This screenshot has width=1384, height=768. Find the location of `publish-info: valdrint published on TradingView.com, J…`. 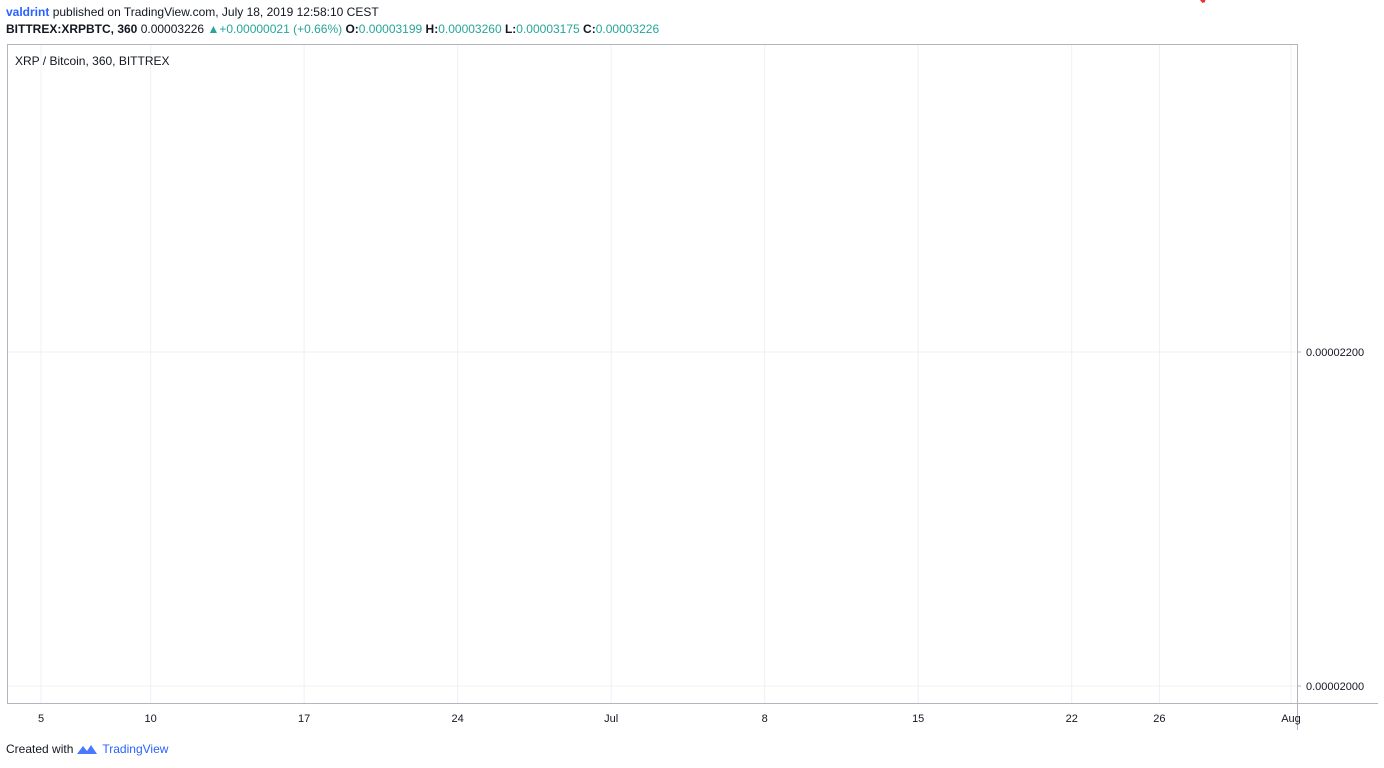

publish-info: valdrint published on TradingView.com, J… is located at coordinates (192, 12).